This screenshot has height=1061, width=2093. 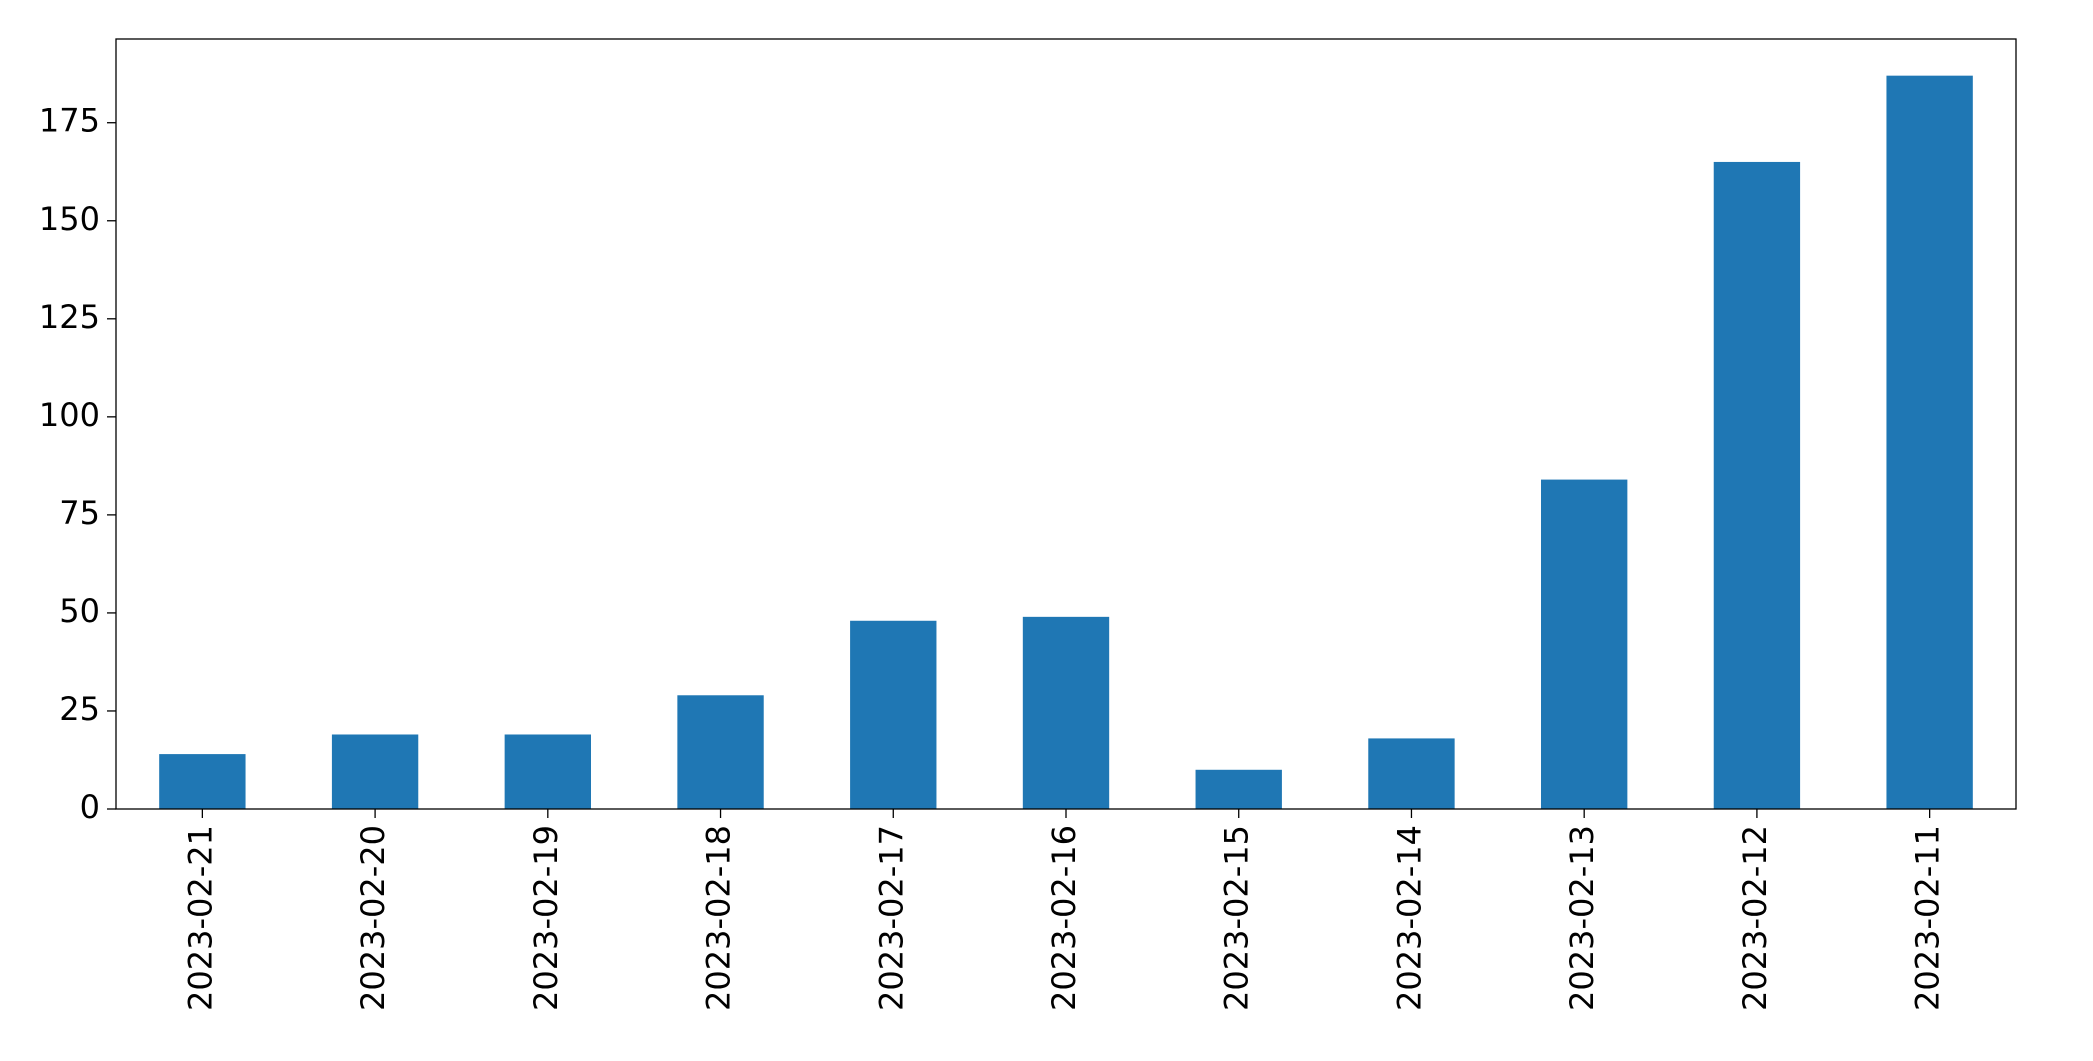 I want to click on x-tick-label: 2023-02-17, so click(x=891, y=918).